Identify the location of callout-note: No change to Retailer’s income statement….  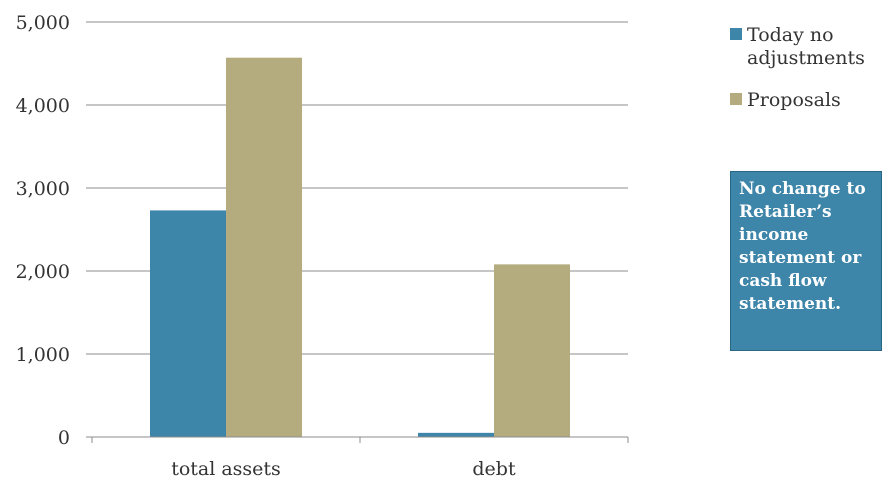
(806, 261).